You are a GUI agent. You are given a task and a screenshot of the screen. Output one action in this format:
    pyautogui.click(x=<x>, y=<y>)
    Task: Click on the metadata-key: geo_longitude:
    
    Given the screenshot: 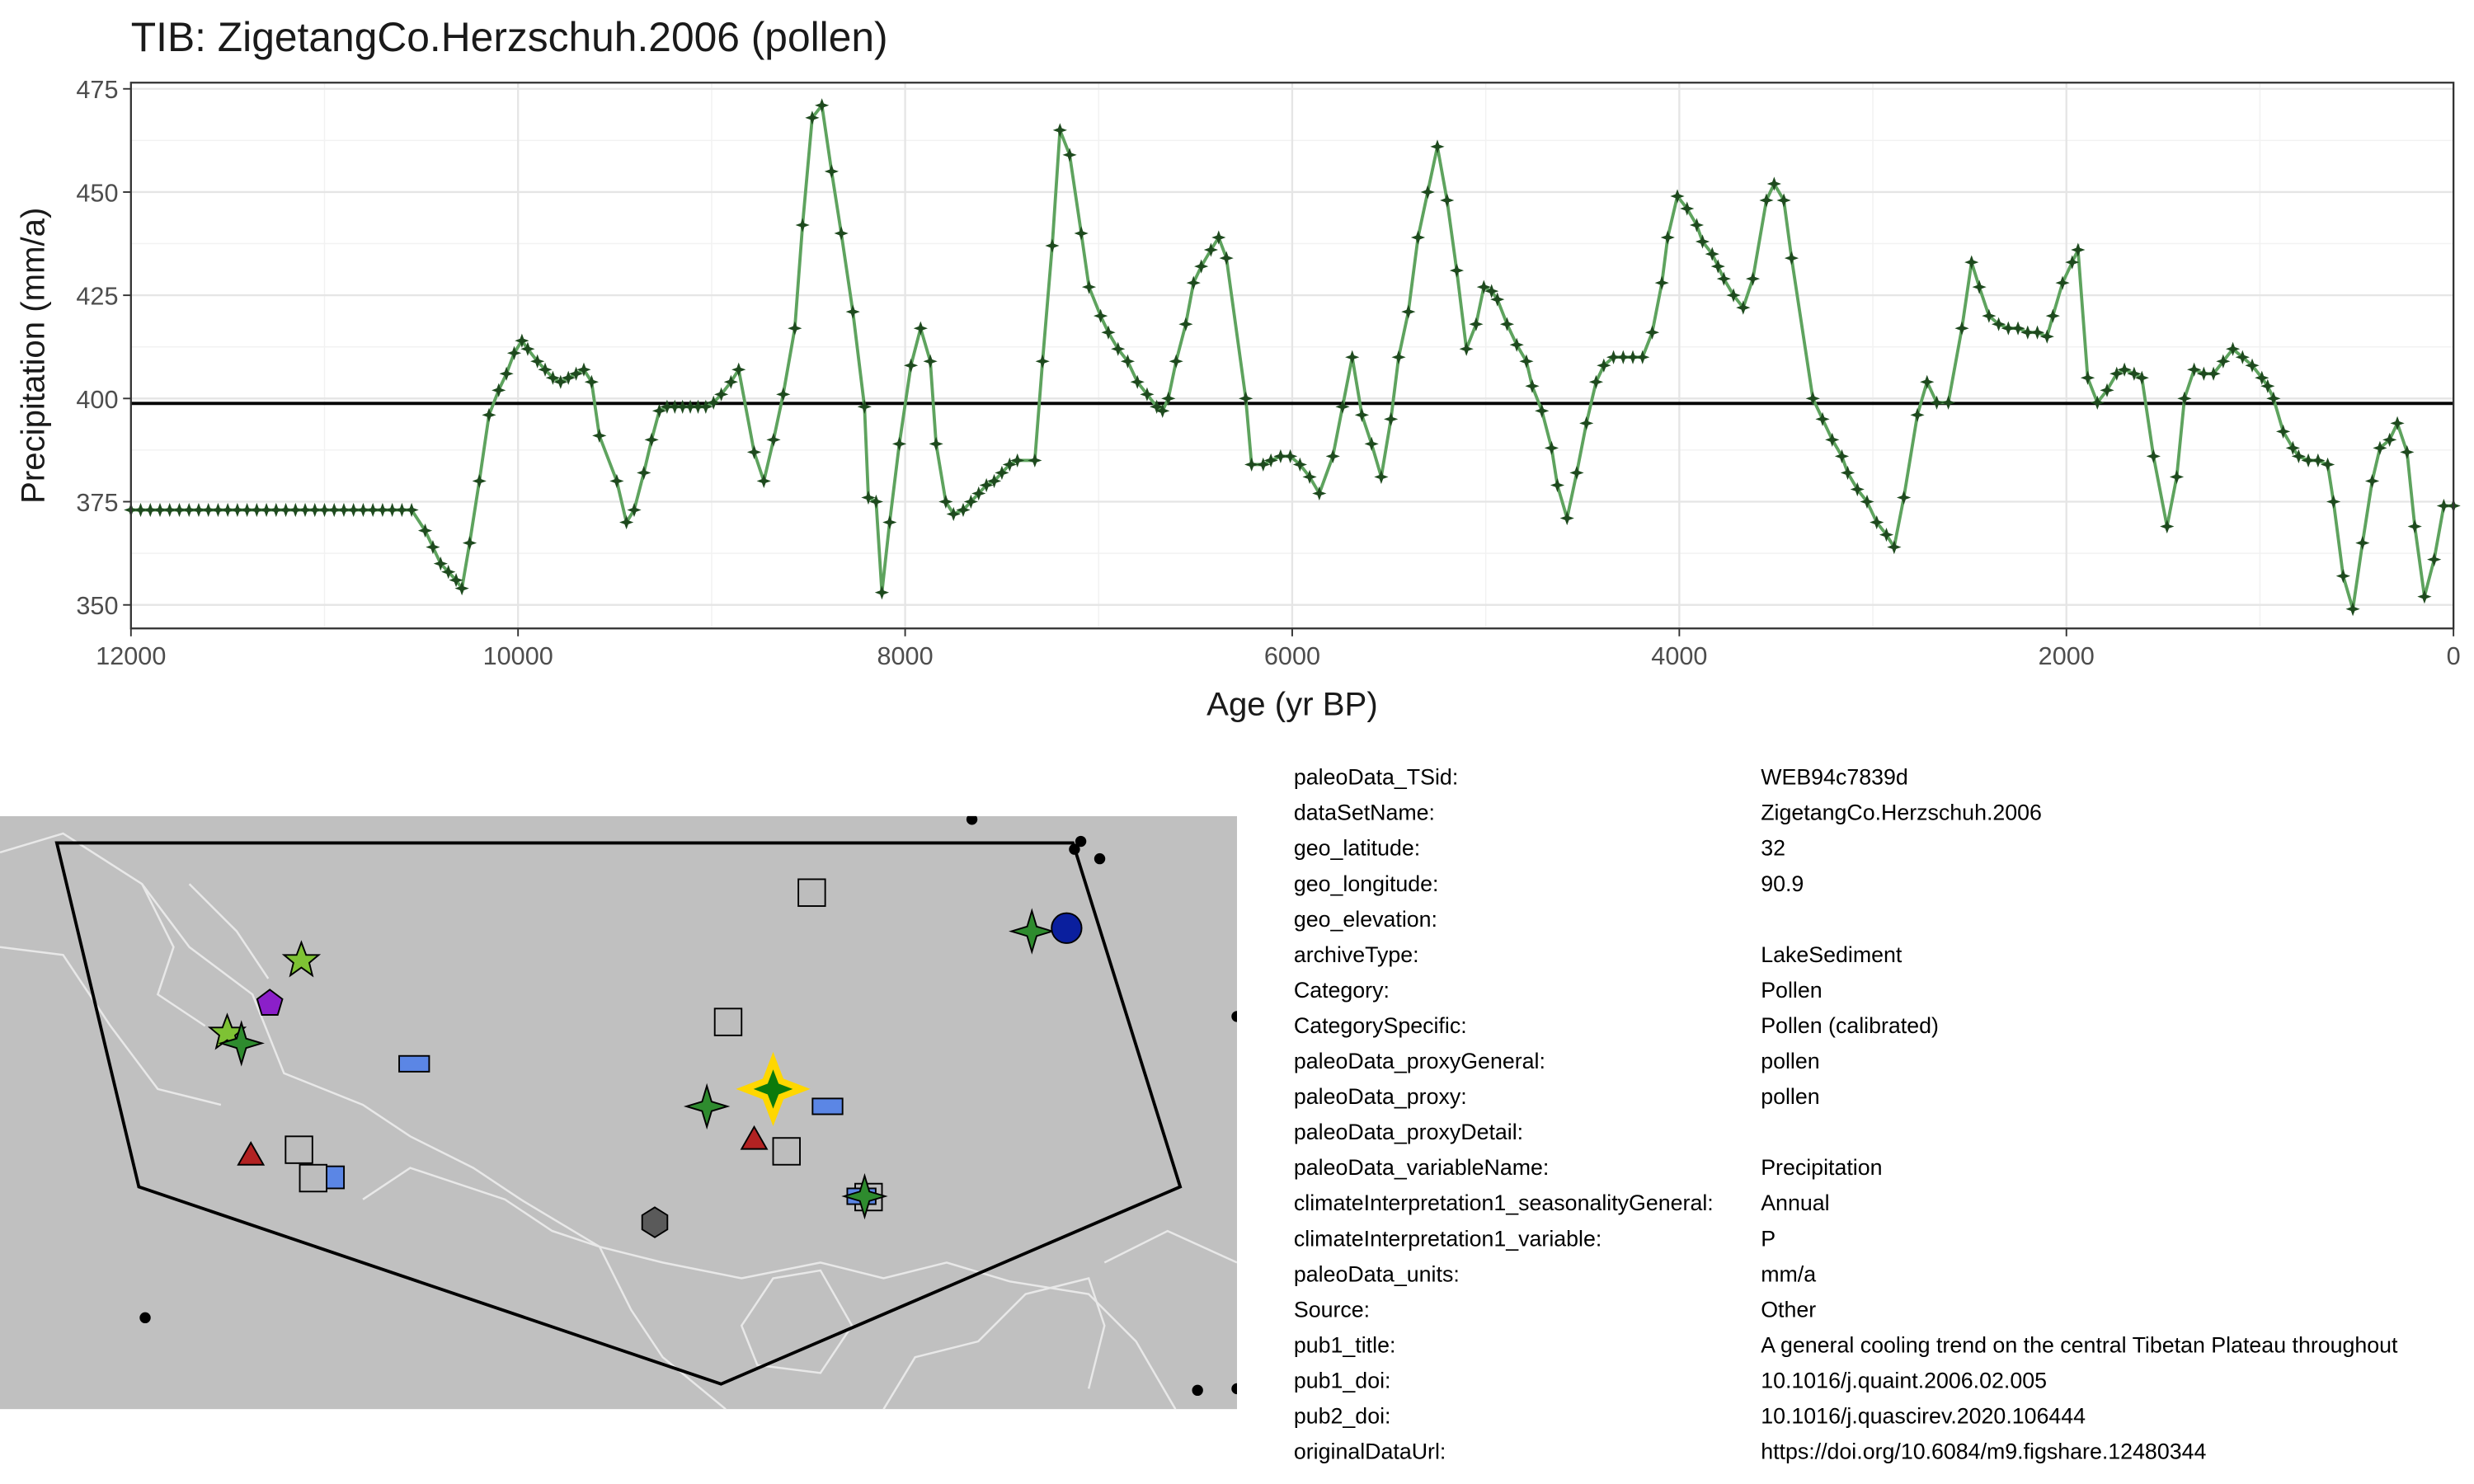 What is the action you would take?
    pyautogui.click(x=1366, y=883)
    